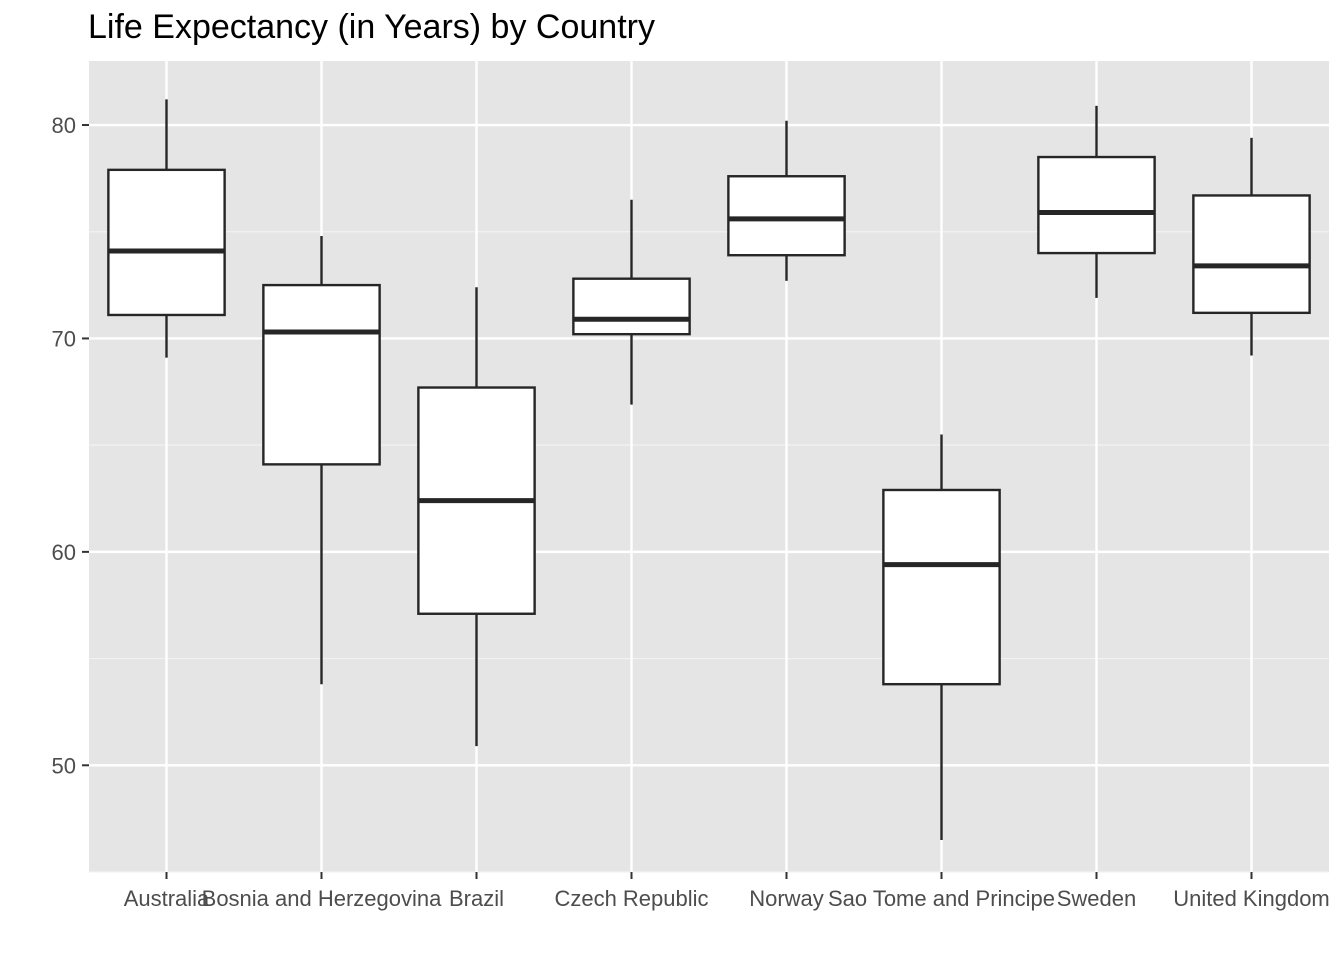 The image size is (1344, 960). Describe the element at coordinates (64, 552) in the screenshot. I see `y-tick-label: 60` at that location.